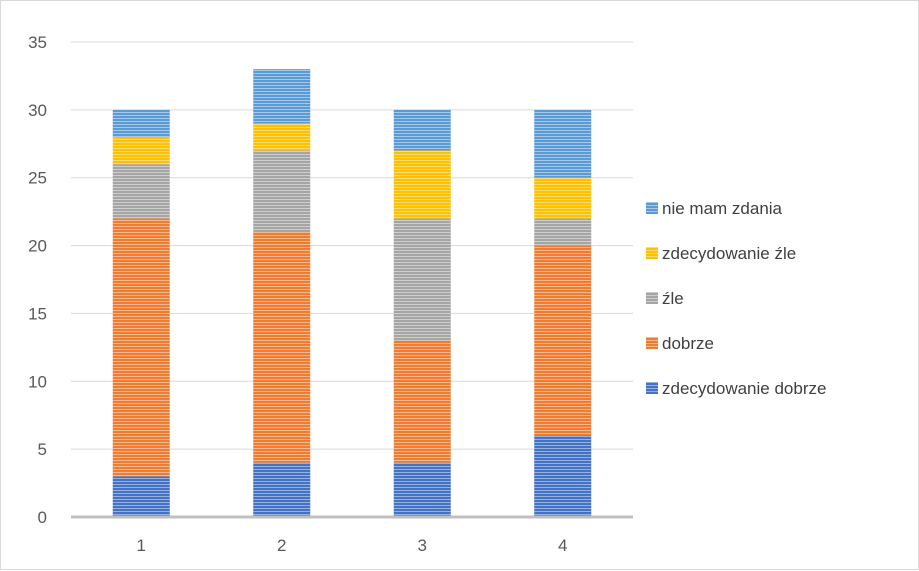  Describe the element at coordinates (141, 545) in the screenshot. I see `x-tick-label: 1` at that location.